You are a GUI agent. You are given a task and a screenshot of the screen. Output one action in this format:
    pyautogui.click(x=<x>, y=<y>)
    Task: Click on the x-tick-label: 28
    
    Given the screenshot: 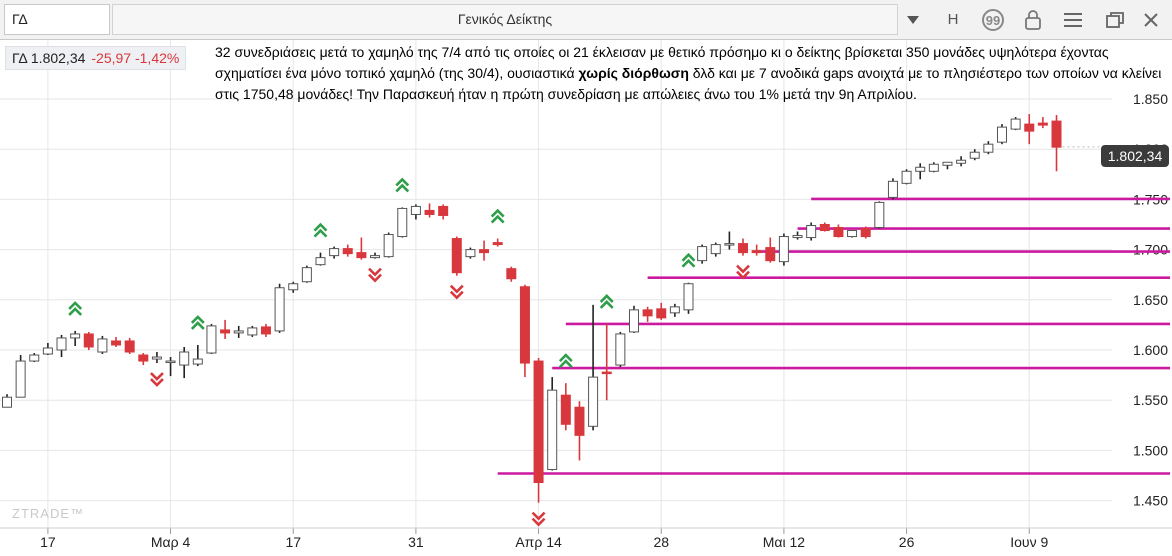 What is the action you would take?
    pyautogui.click(x=661, y=542)
    